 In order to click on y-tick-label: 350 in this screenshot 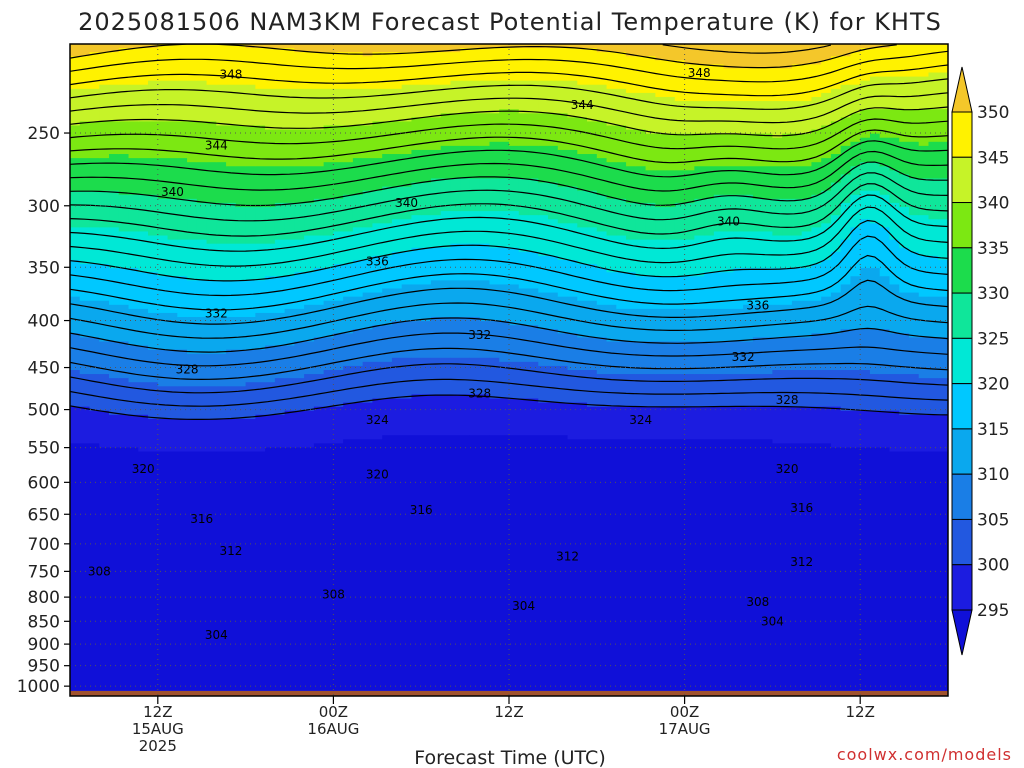, I will do `click(44, 268)`.